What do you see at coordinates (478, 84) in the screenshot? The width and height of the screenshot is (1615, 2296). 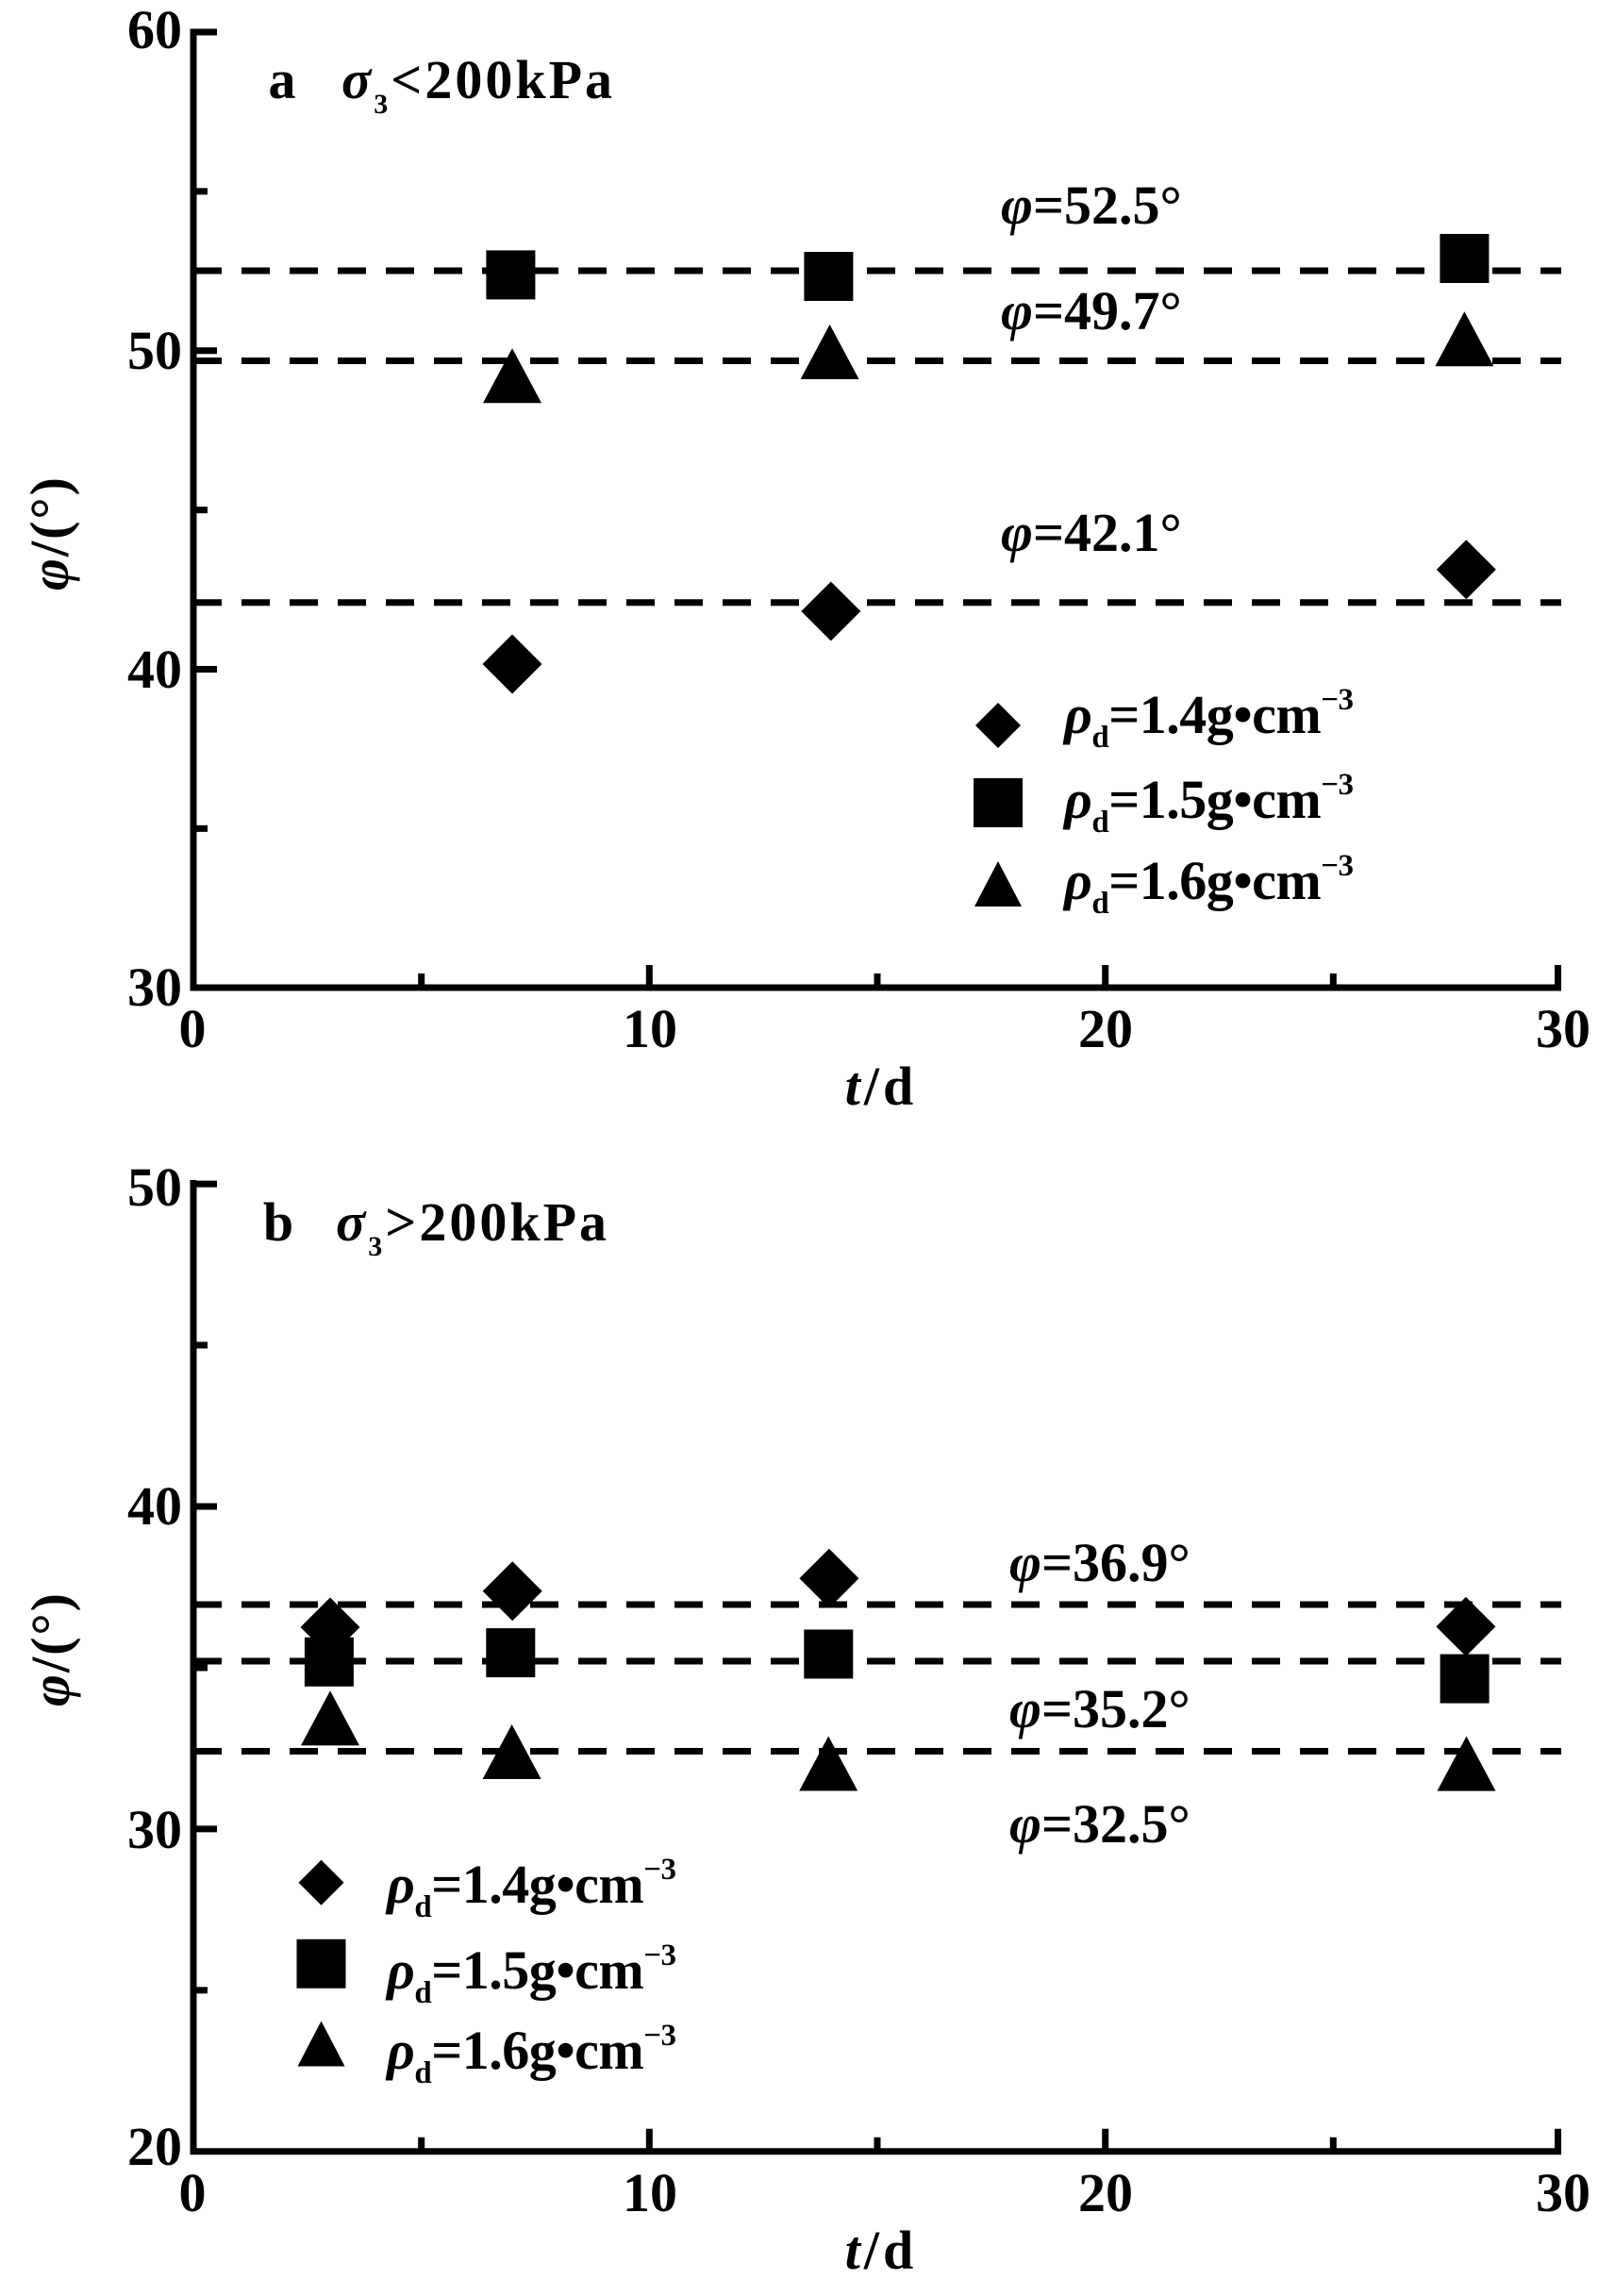 I see `svg-text: σ3<200kPa` at bounding box center [478, 84].